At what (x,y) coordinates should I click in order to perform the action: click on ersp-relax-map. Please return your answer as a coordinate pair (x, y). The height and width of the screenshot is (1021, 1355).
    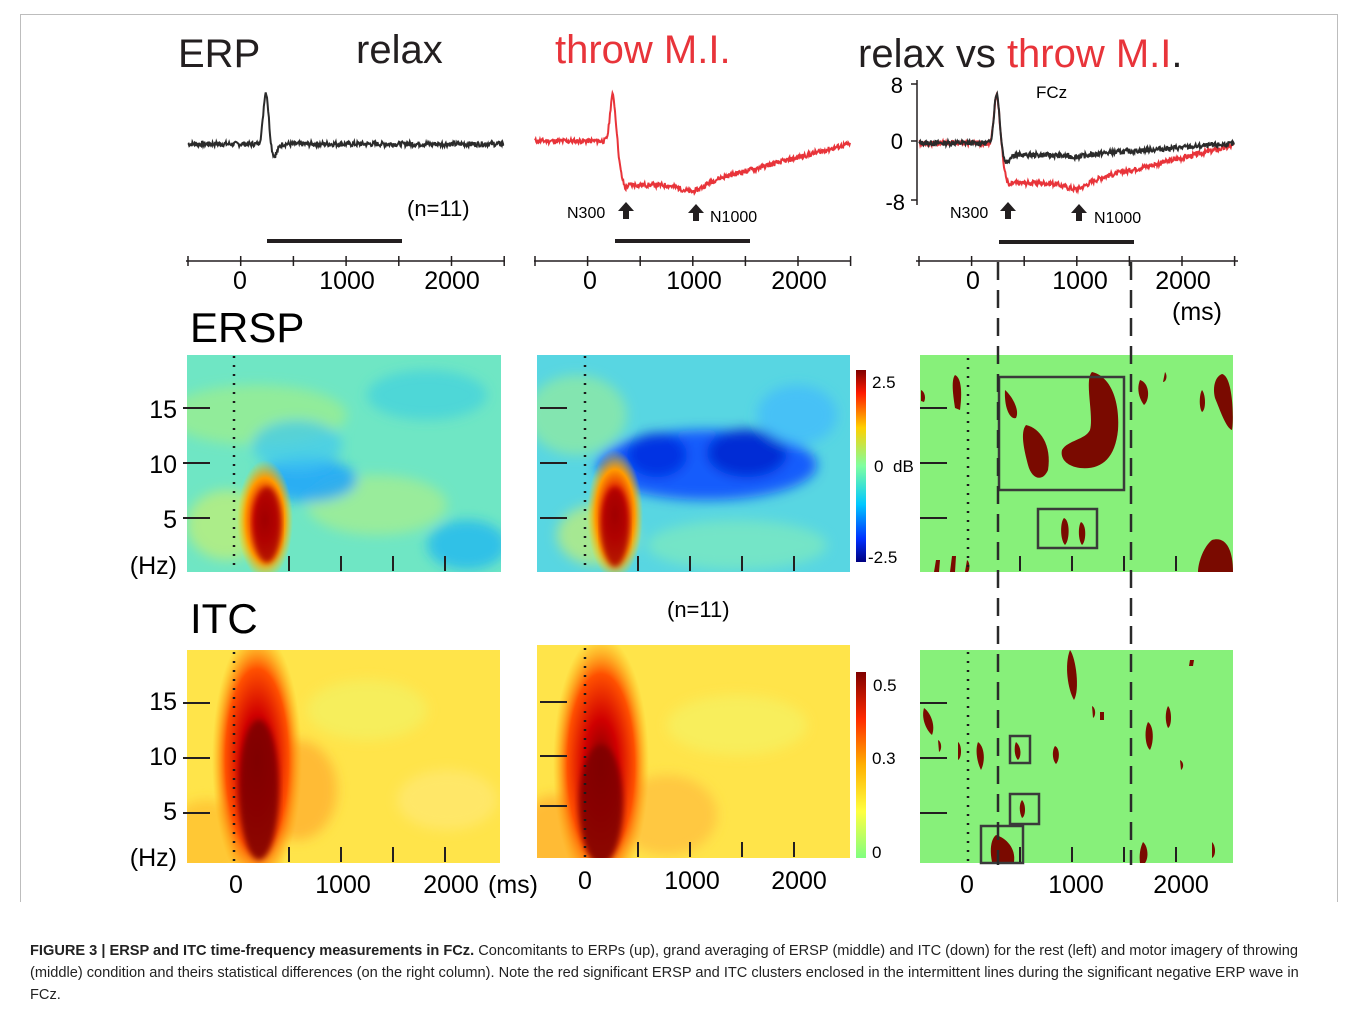
    Looking at the image, I should click on (344, 463).